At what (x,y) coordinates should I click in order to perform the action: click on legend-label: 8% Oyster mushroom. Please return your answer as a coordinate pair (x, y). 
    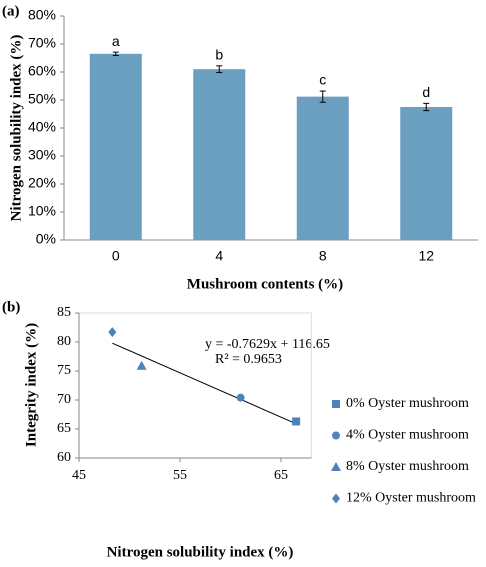
    Looking at the image, I should click on (407, 466).